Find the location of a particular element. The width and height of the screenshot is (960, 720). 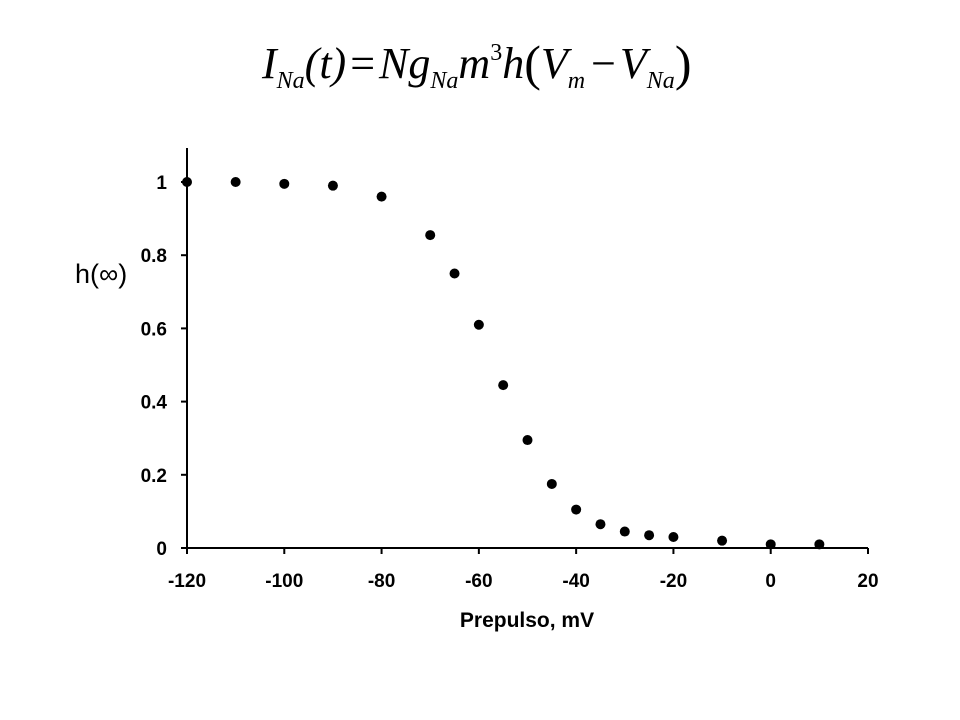

eq-lparen: ( is located at coordinates (532, 63).